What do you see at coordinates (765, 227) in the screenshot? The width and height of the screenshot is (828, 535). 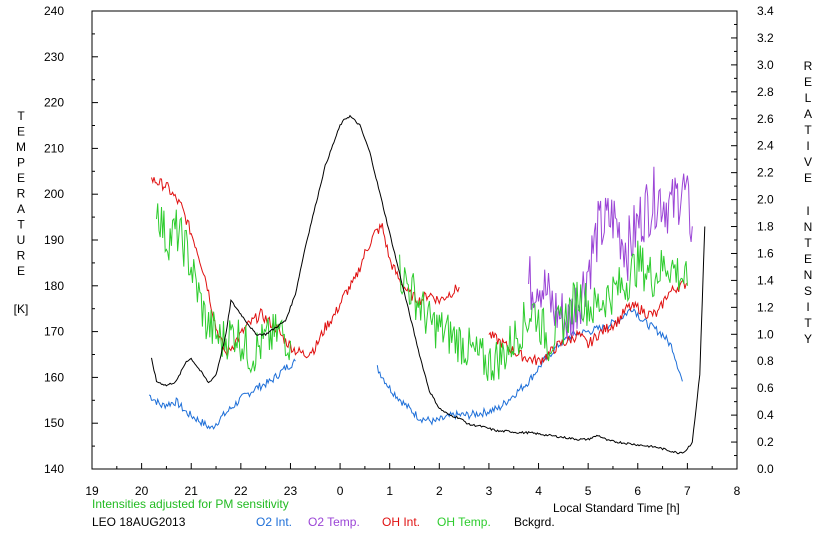 I see `right-tick-label: 1.8` at bounding box center [765, 227].